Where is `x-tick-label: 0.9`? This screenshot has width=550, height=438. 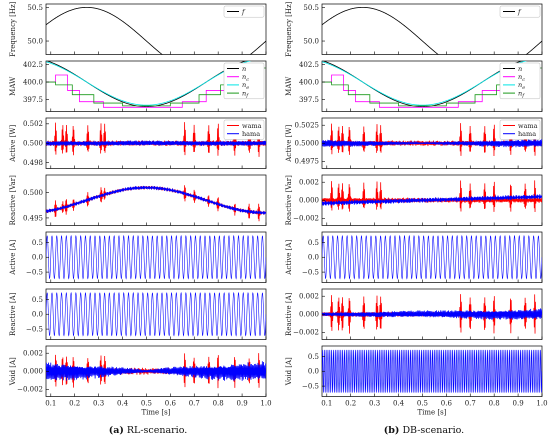 x-tick-label: 0.9 is located at coordinates (242, 404).